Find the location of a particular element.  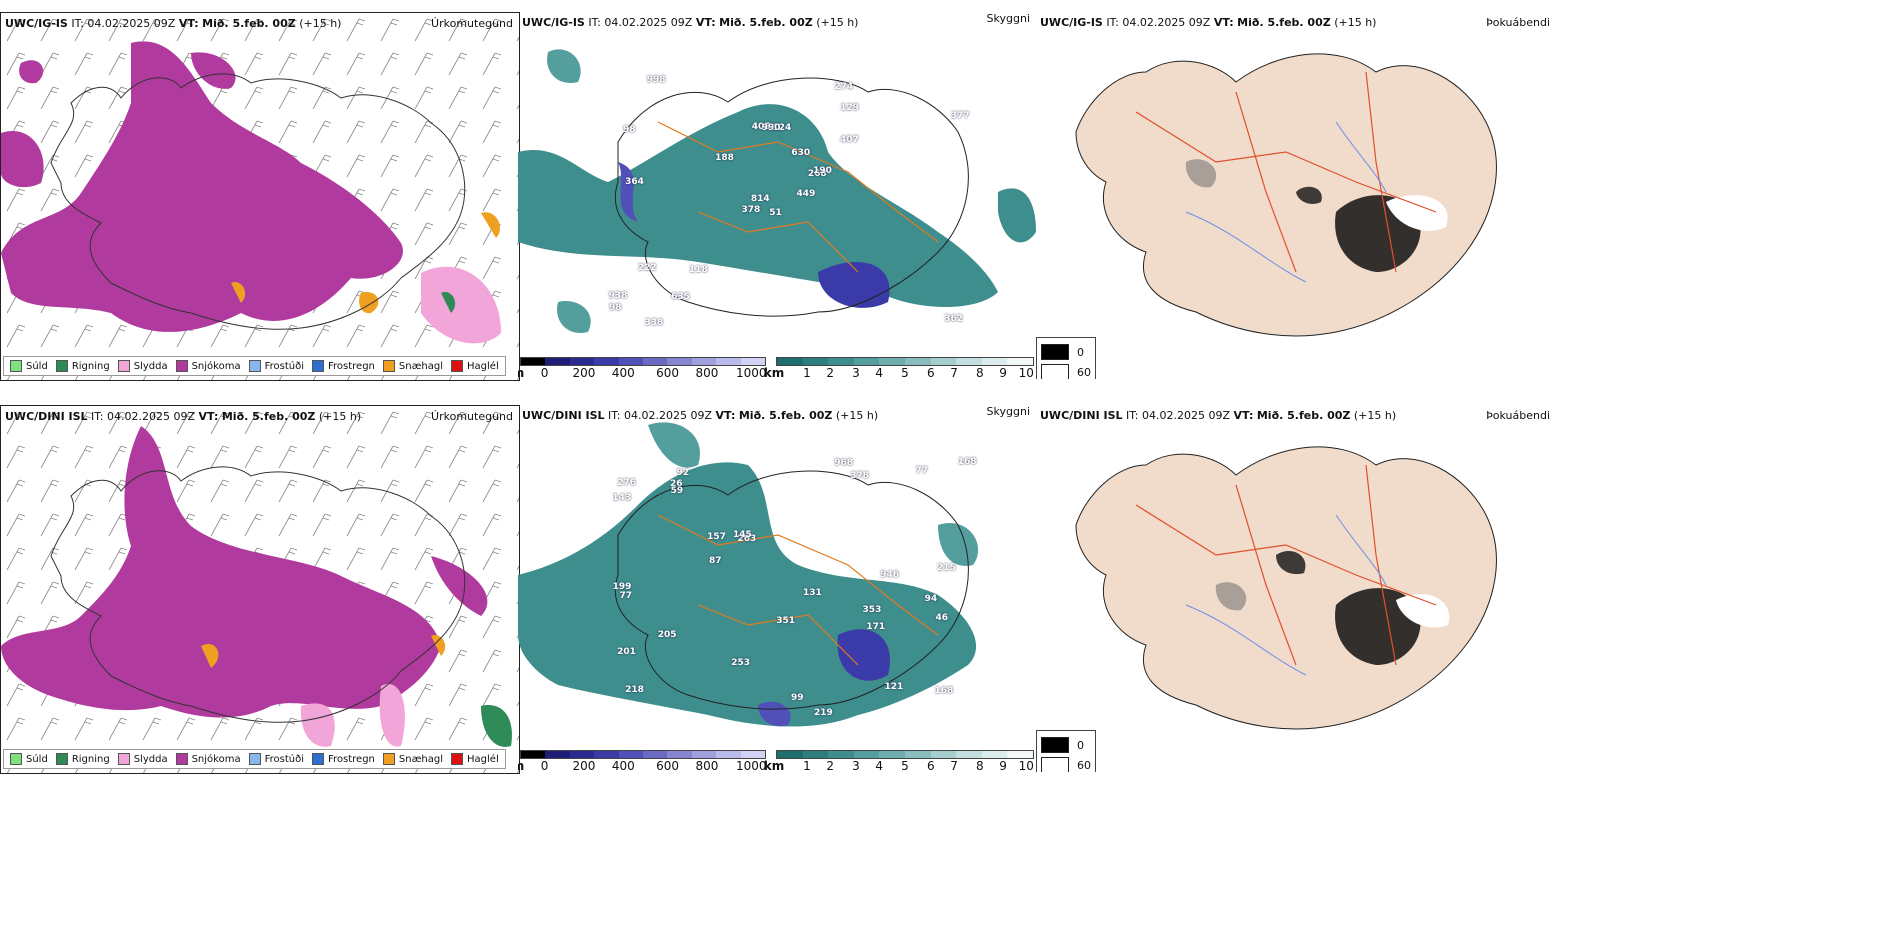

ceiling-label: 263 is located at coordinates (747, 538).